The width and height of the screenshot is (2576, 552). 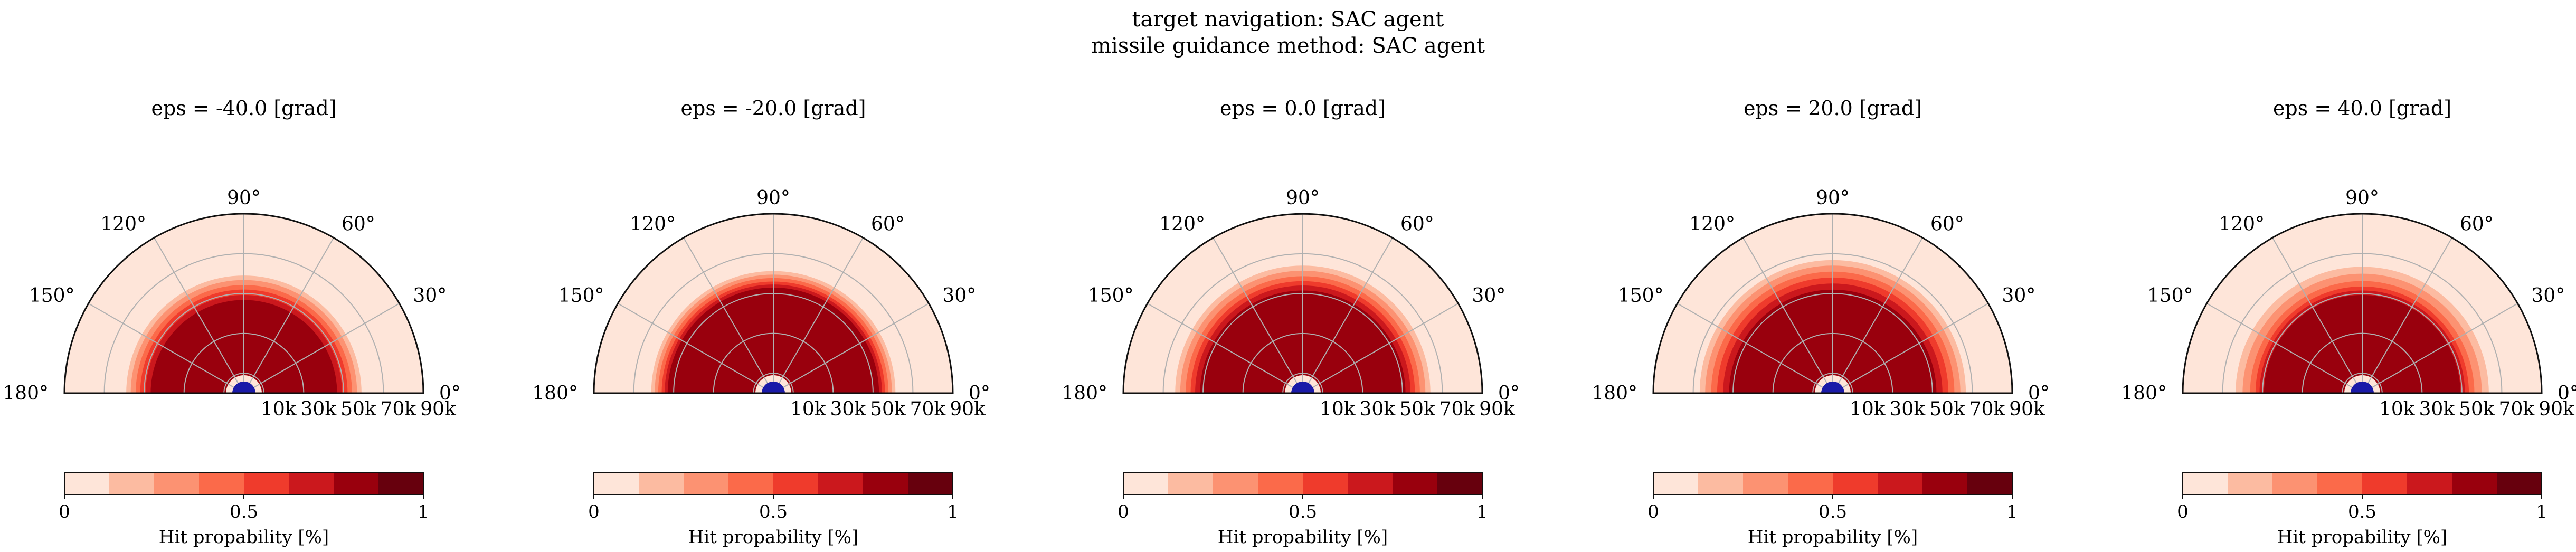 What do you see at coordinates (244, 108) in the screenshot?
I see `panel-title: eps = -40.0 [grad]` at bounding box center [244, 108].